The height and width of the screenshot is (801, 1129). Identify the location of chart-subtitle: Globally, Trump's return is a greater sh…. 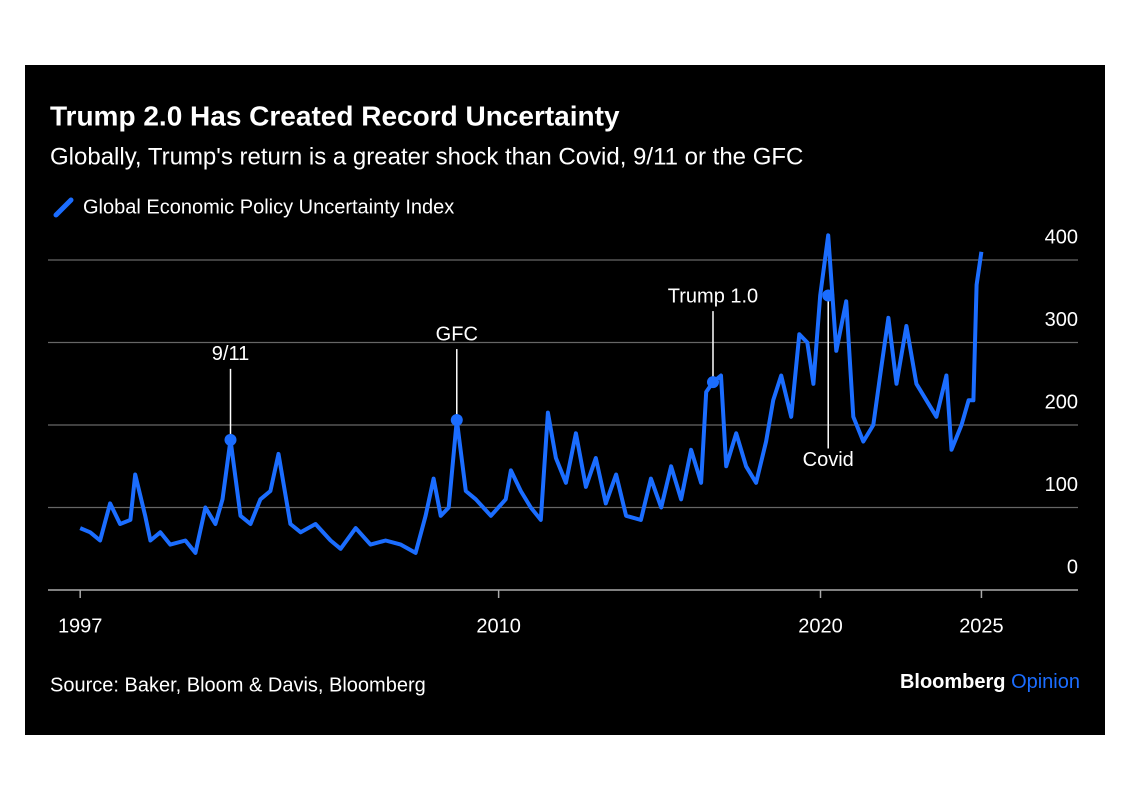
(426, 156).